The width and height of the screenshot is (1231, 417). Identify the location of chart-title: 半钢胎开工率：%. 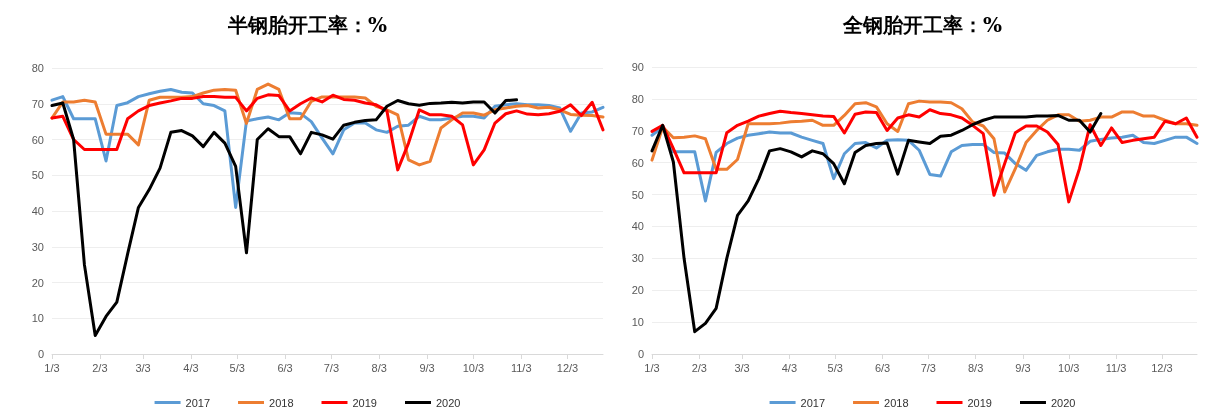
(307, 25).